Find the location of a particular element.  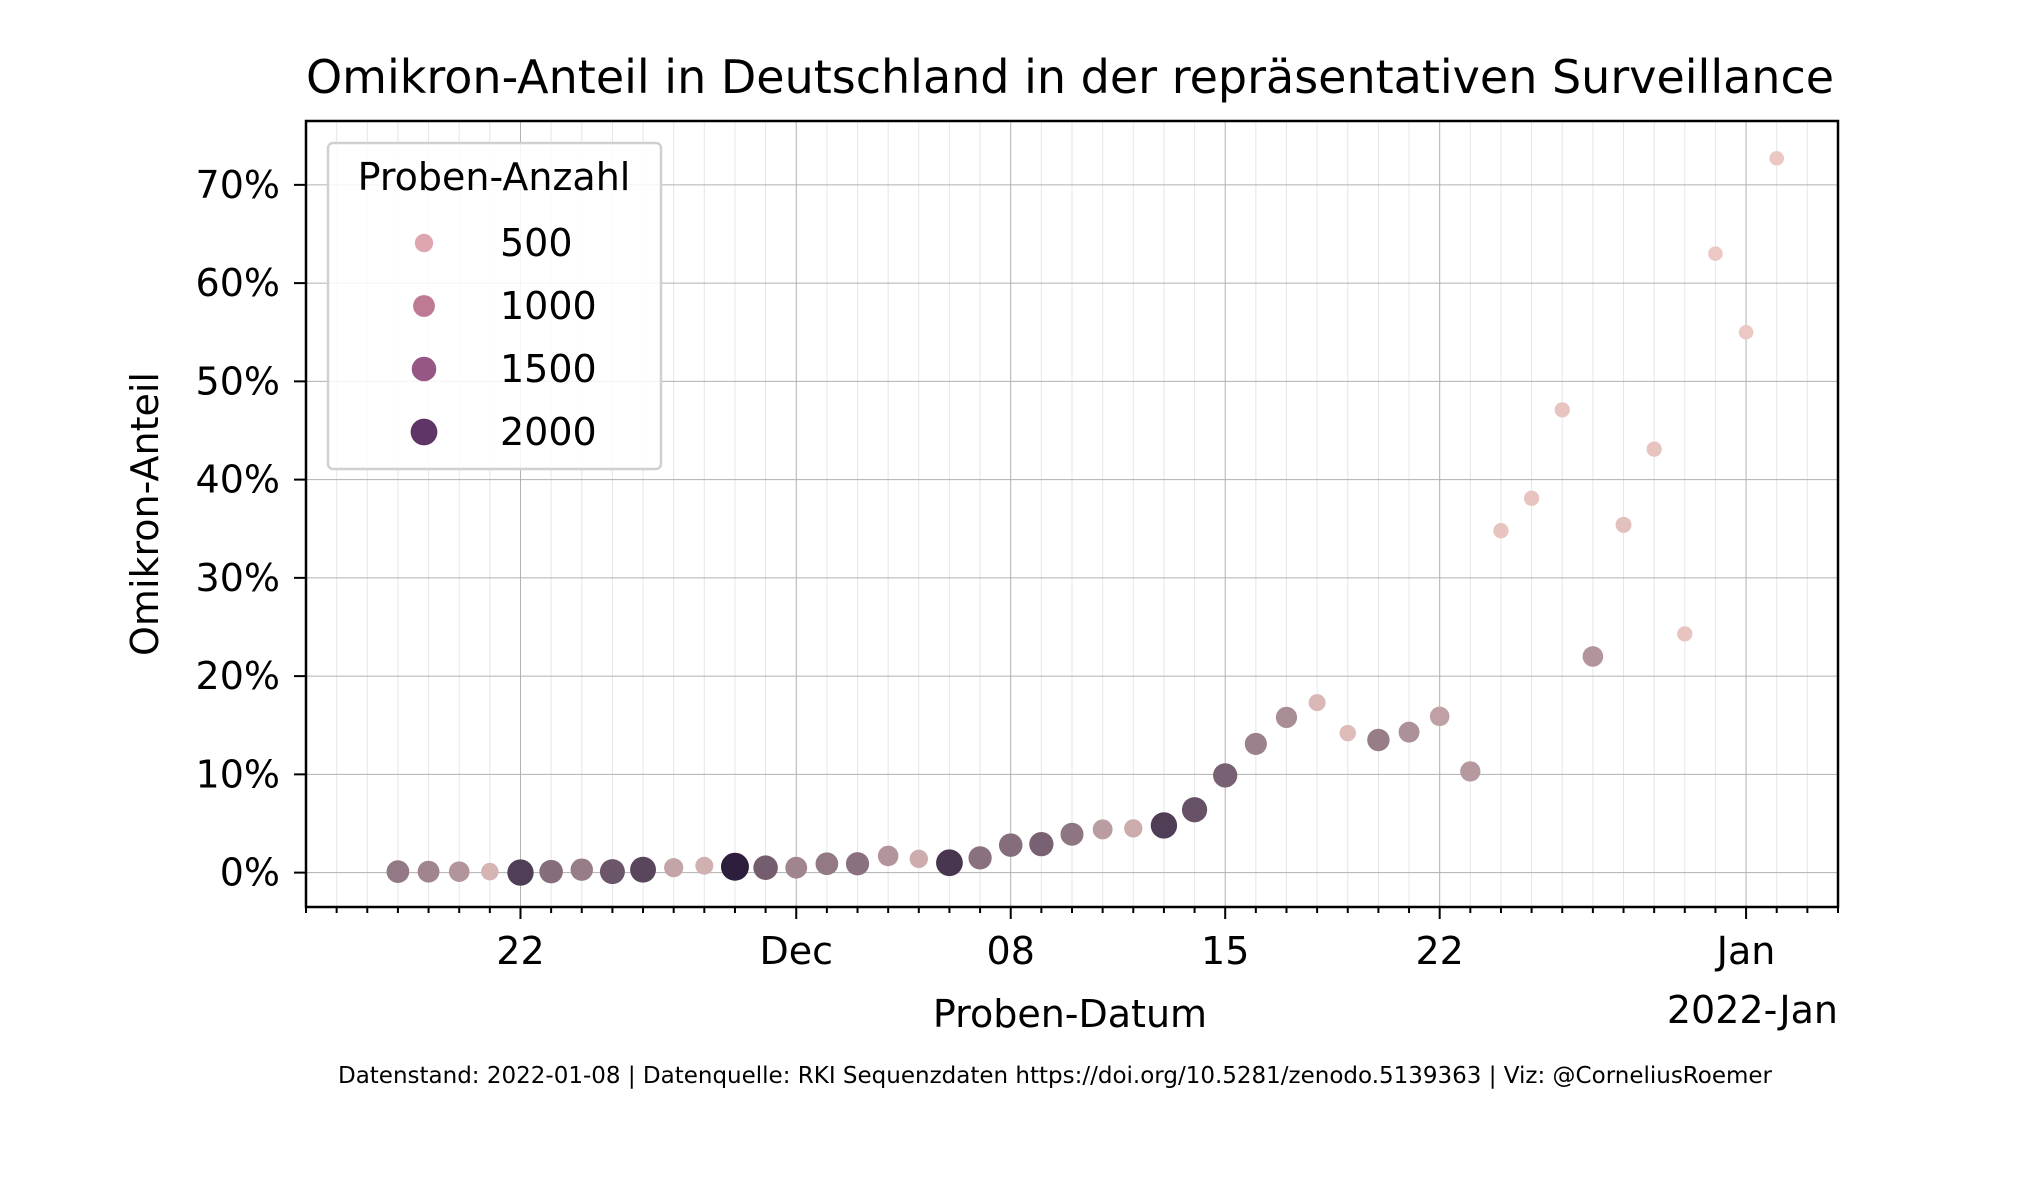

x-axis-label: Proben-Datum is located at coordinates (1070, 1014).